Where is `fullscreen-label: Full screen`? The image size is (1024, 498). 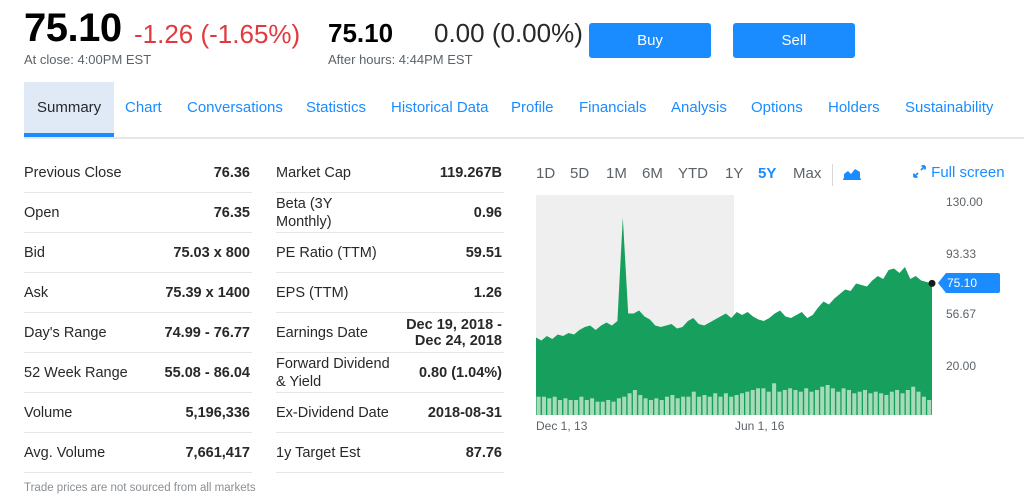
fullscreen-label: Full screen is located at coordinates (968, 172).